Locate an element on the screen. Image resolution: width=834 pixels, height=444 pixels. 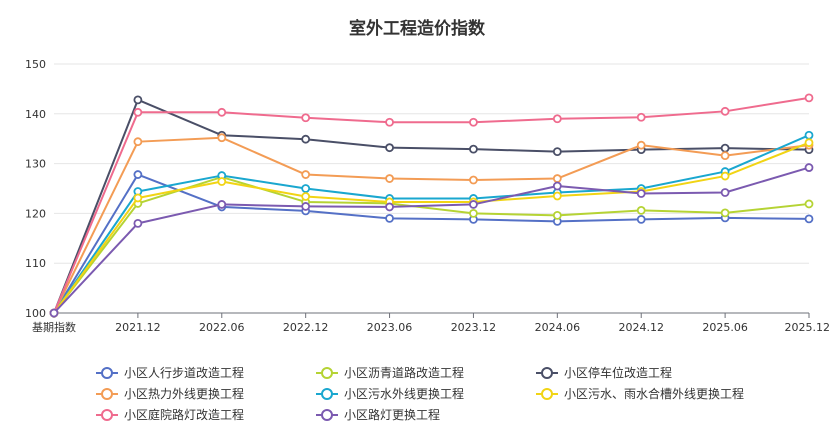
legend-label: 小区路灯更换工程 is located at coordinates (392, 414).